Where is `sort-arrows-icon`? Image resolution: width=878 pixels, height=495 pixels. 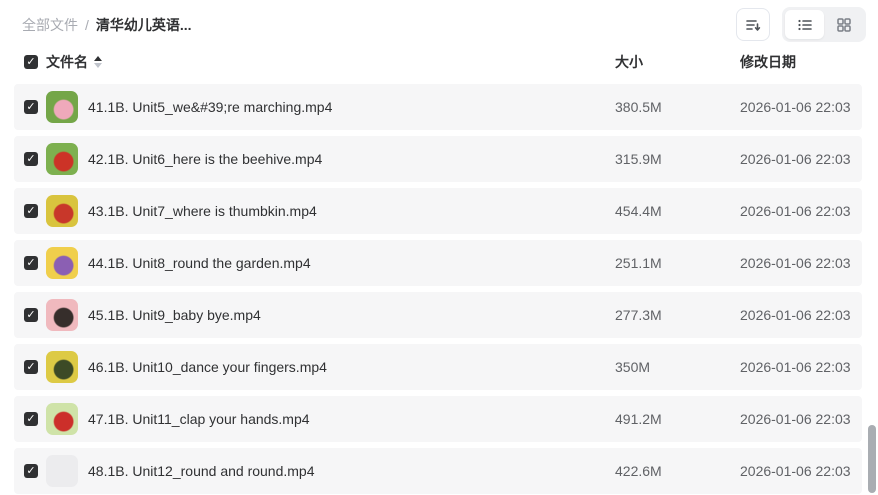
sort-arrows-icon is located at coordinates (98, 62).